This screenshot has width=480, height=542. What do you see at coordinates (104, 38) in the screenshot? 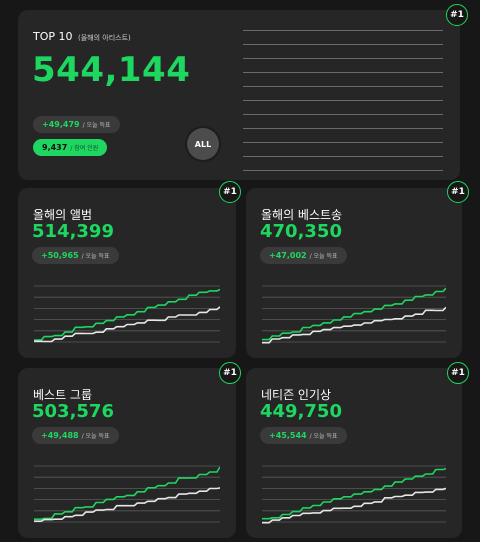
I see `top10-subtitle: (올해의 아티스트)` at bounding box center [104, 38].